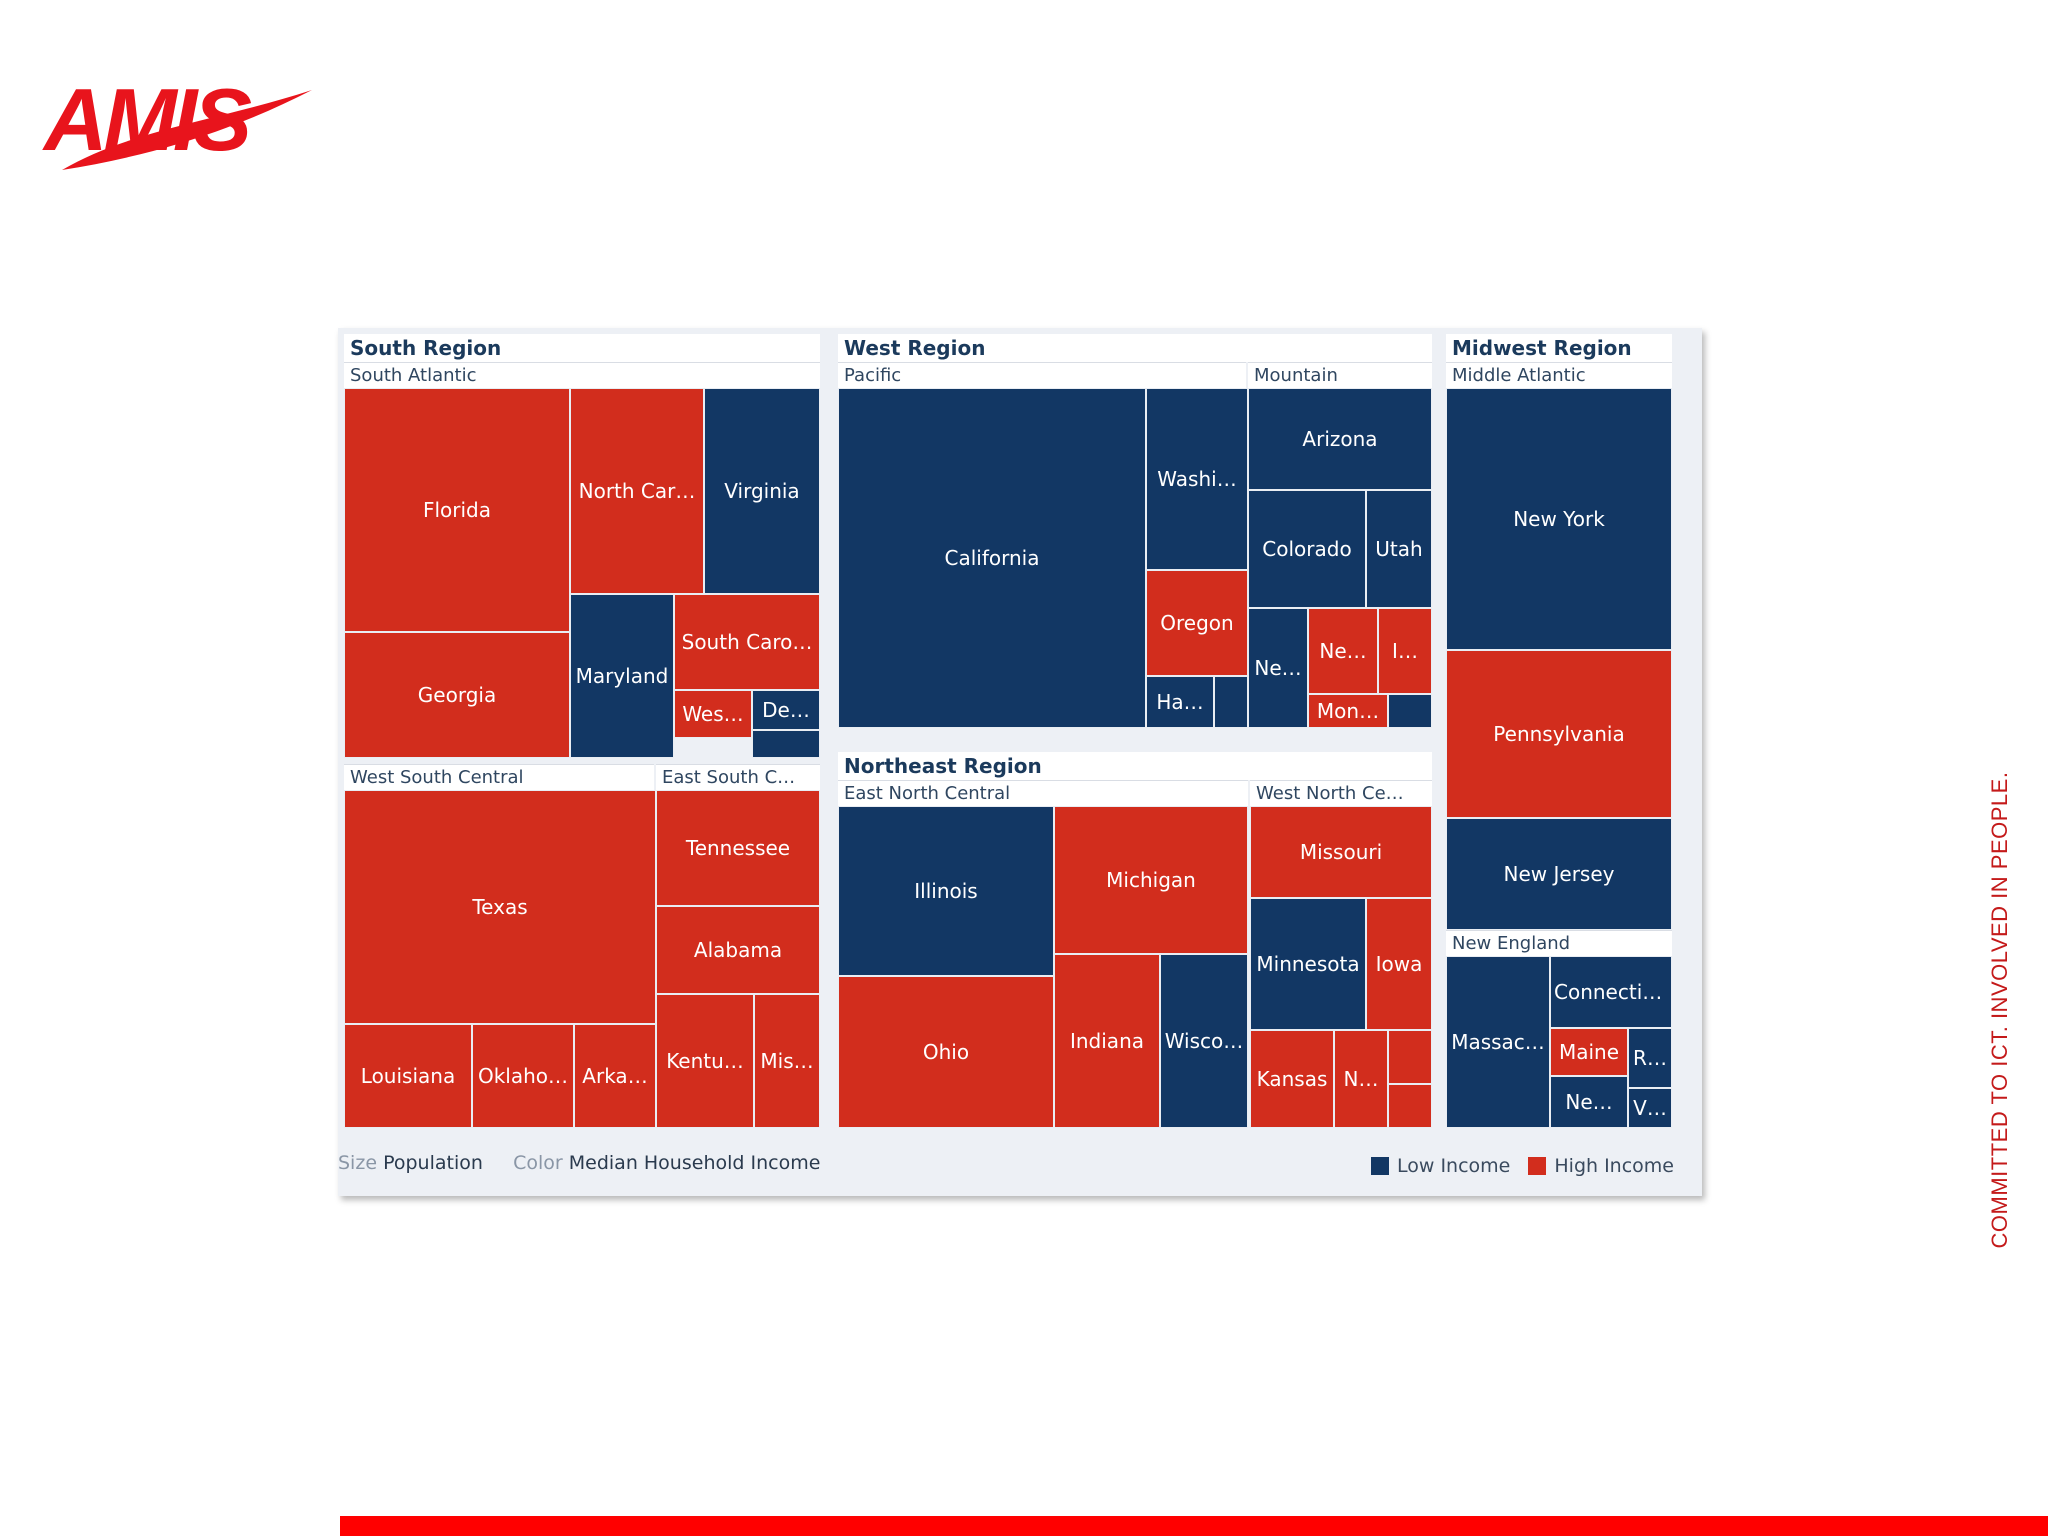 Image resolution: width=2048 pixels, height=1536 pixels. I want to click on legend-swatch-low, so click(1380, 1166).